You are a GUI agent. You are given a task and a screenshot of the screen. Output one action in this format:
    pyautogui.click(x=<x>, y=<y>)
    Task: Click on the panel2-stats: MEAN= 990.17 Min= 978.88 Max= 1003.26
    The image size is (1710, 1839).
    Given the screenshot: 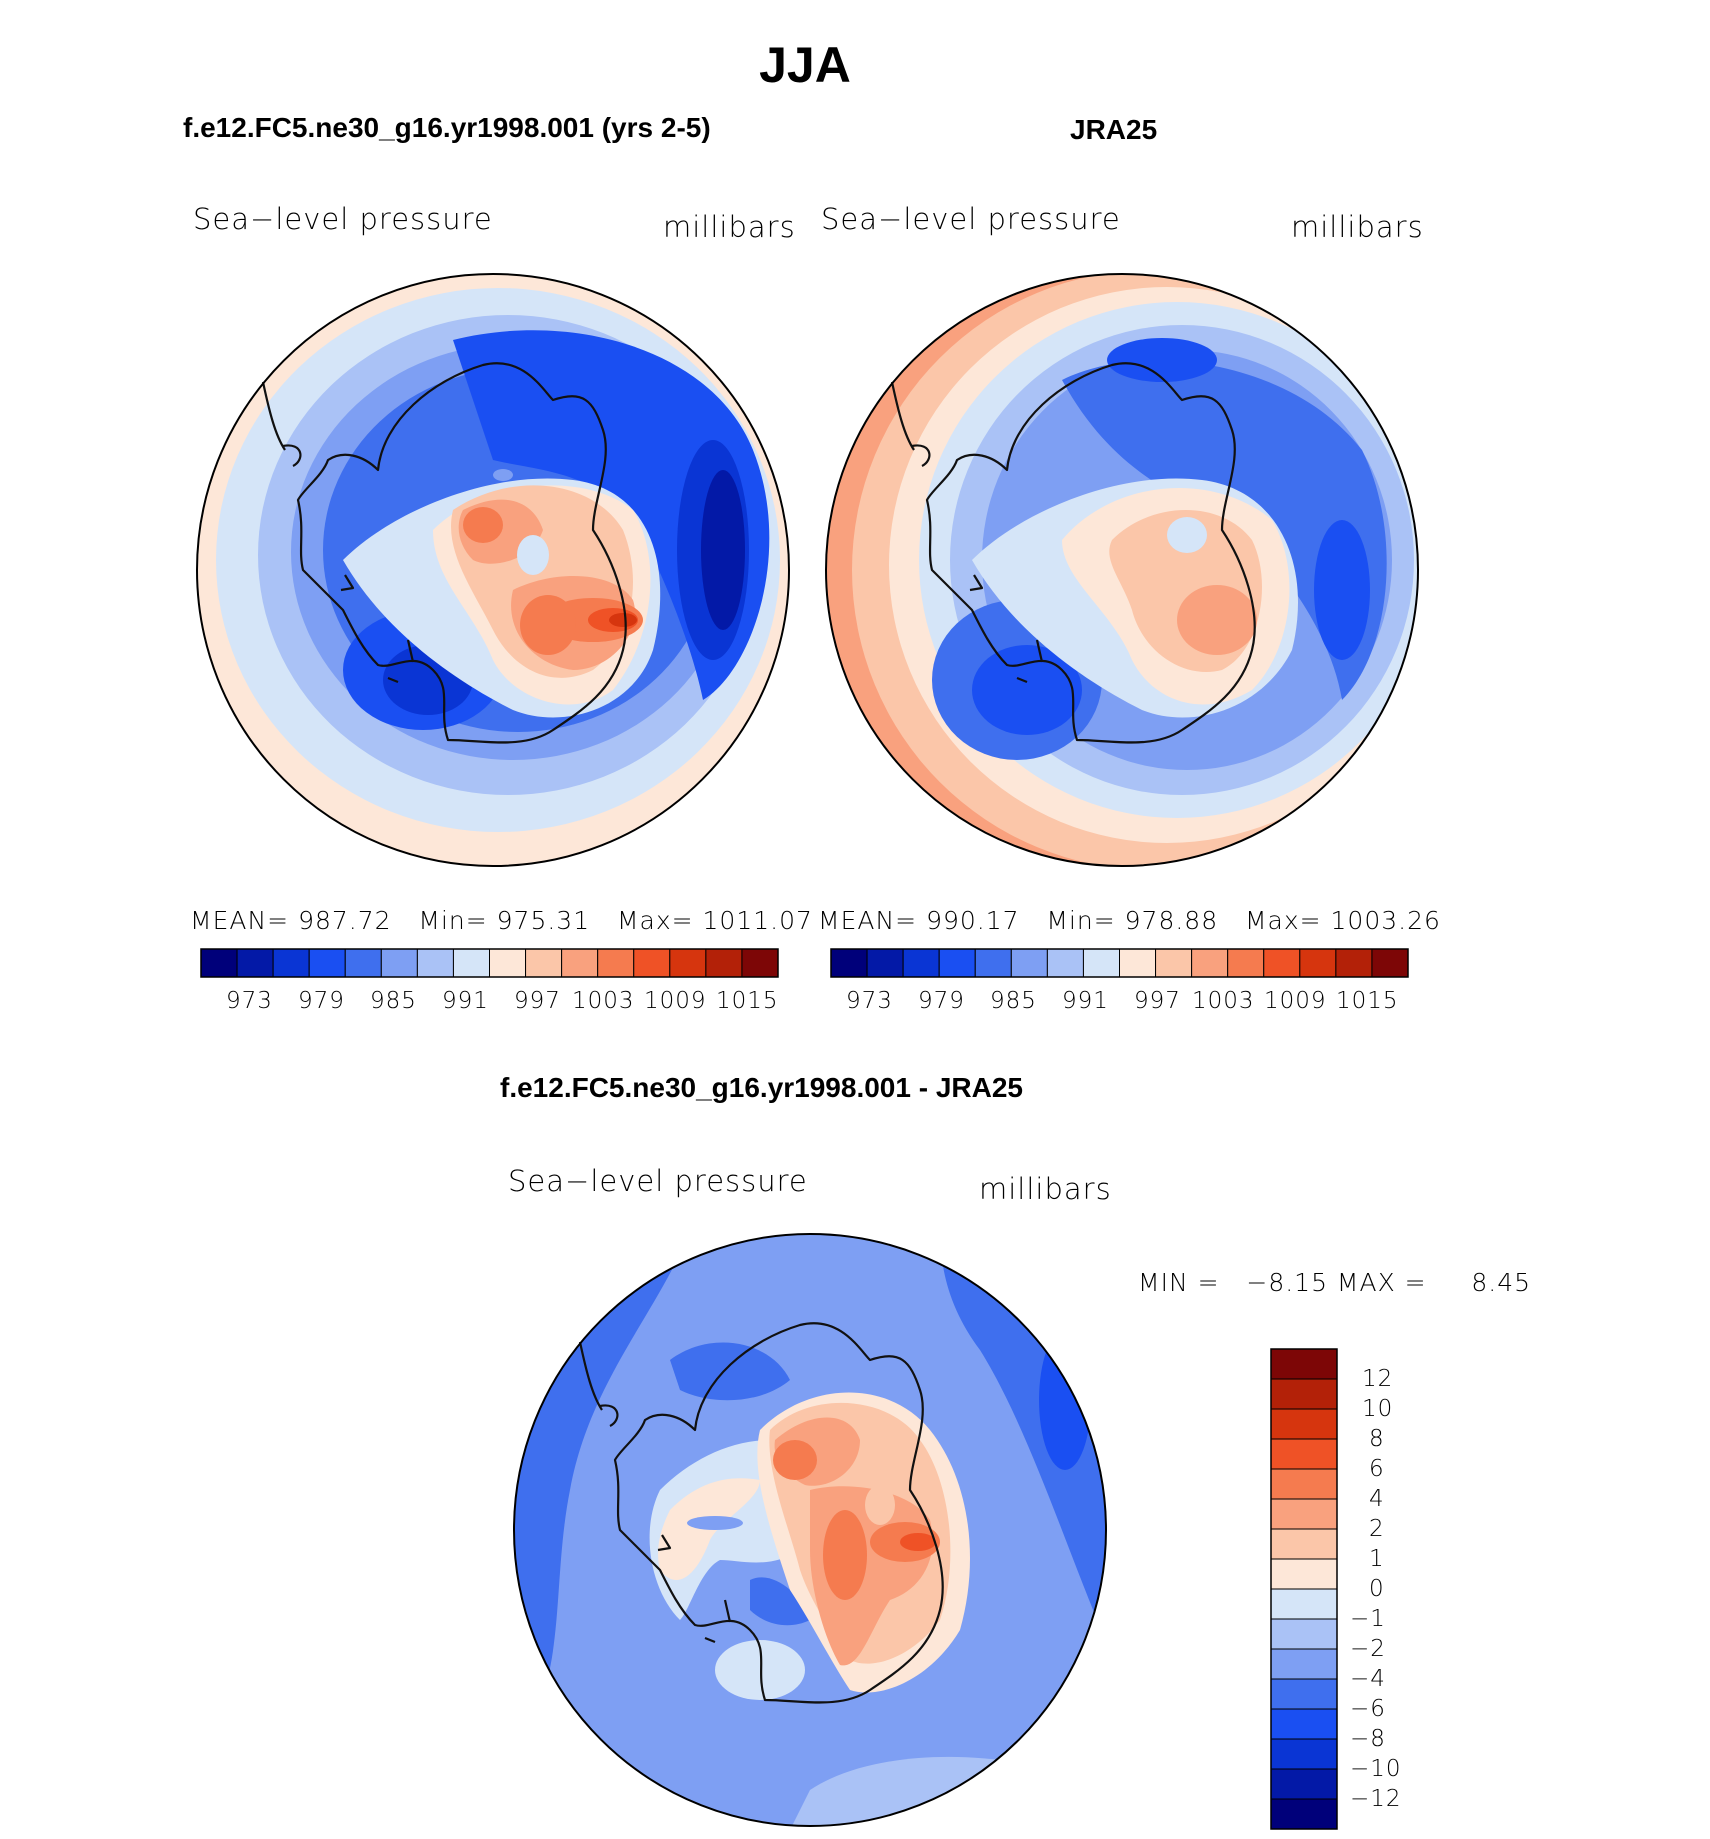 What is the action you would take?
    pyautogui.click(x=1129, y=920)
    